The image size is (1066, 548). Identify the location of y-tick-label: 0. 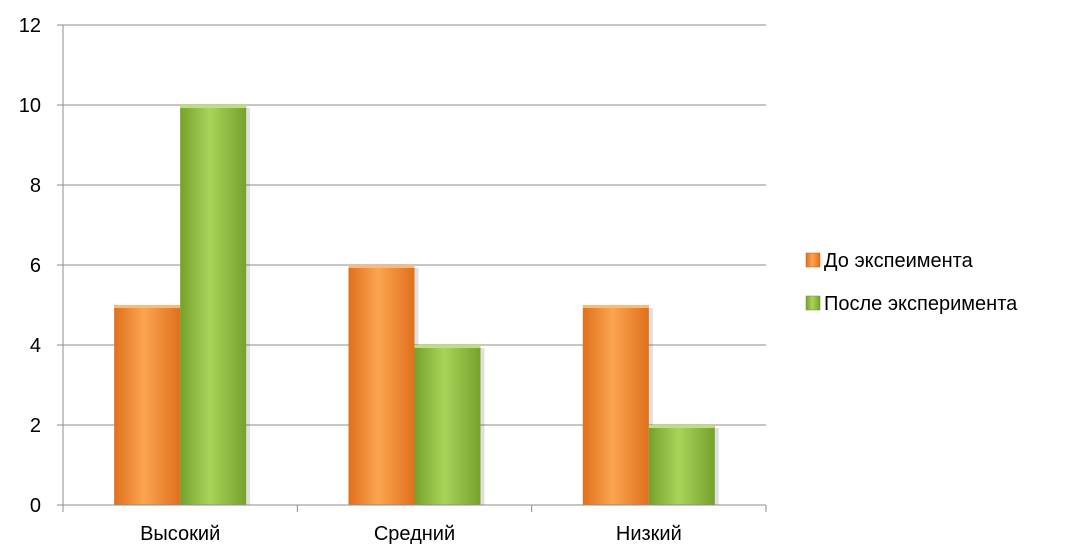
(35, 506).